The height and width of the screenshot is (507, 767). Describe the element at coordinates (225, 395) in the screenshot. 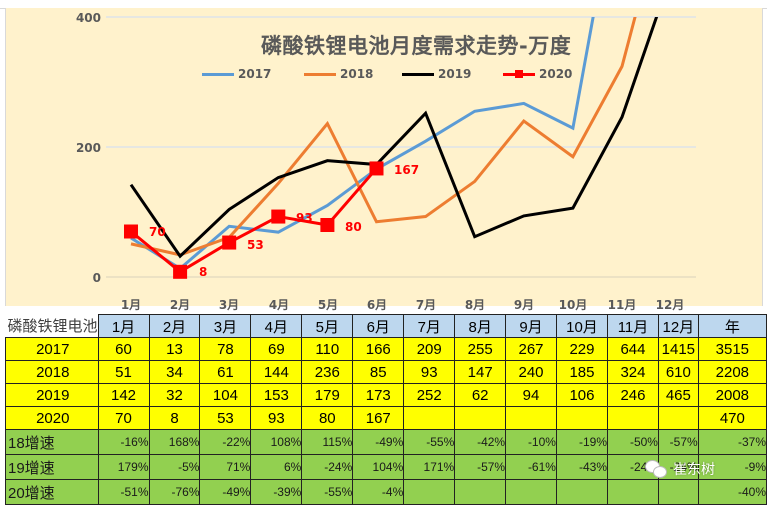

I see `table-cell: 104` at that location.